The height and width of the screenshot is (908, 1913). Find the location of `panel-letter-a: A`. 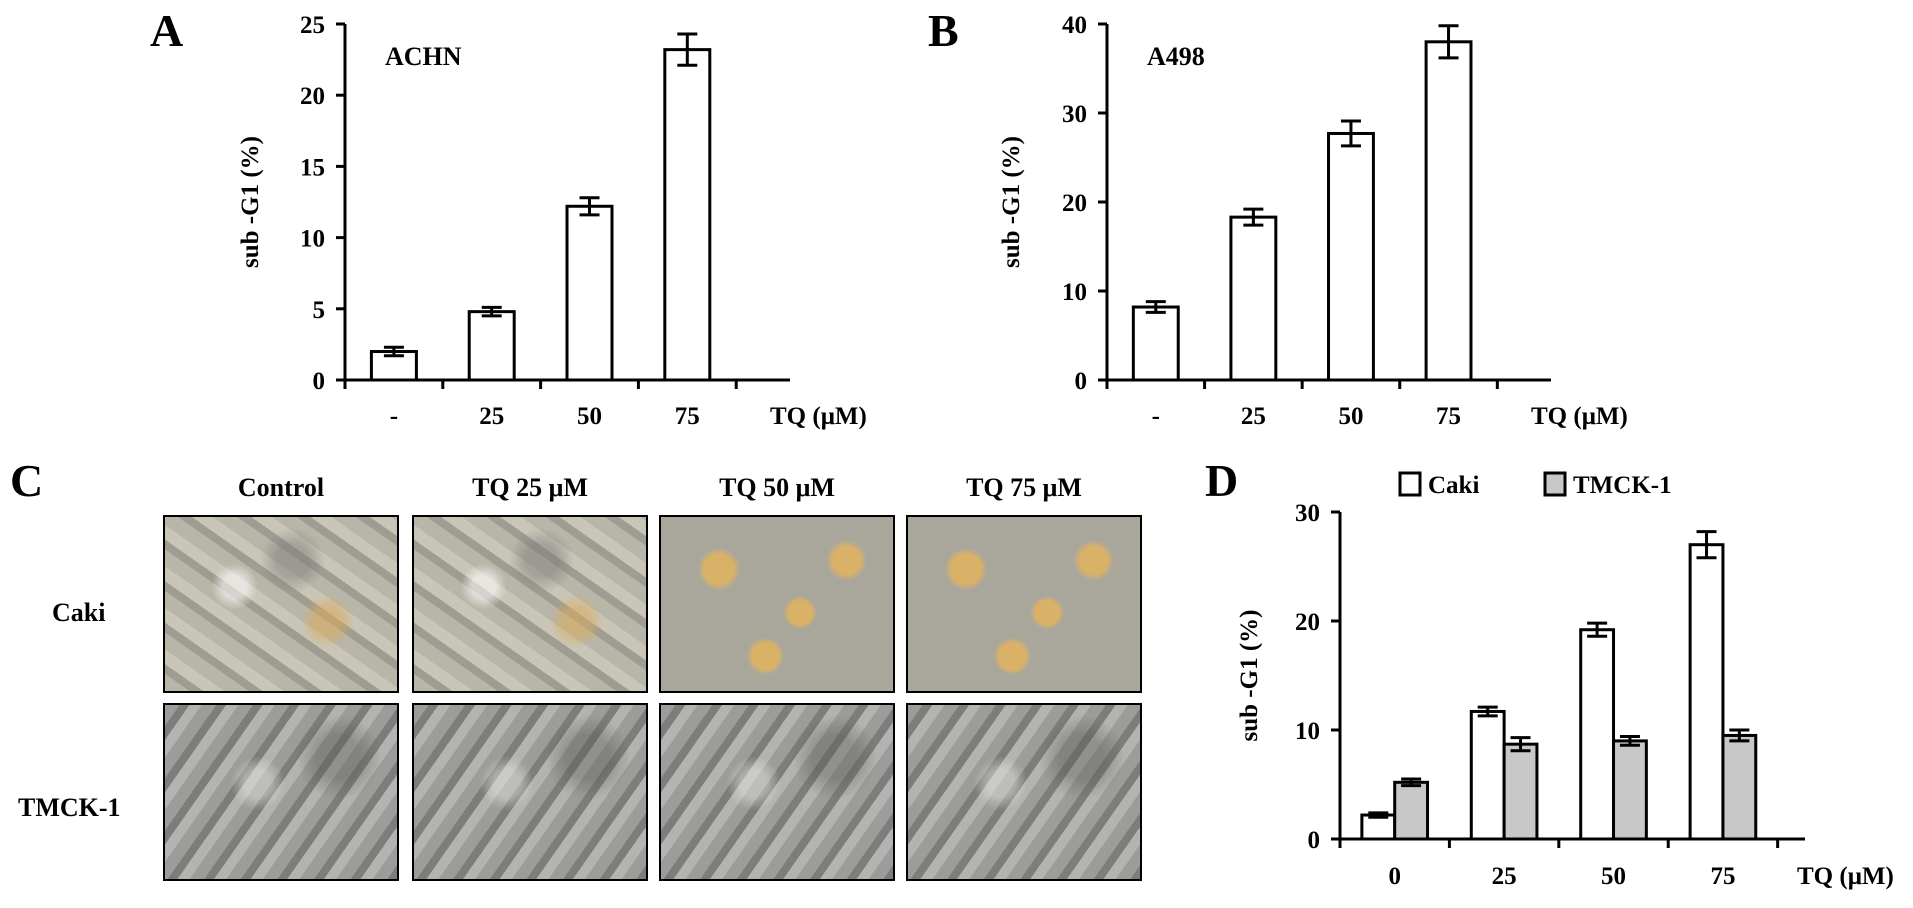

panel-letter-a: A is located at coordinates (167, 30).